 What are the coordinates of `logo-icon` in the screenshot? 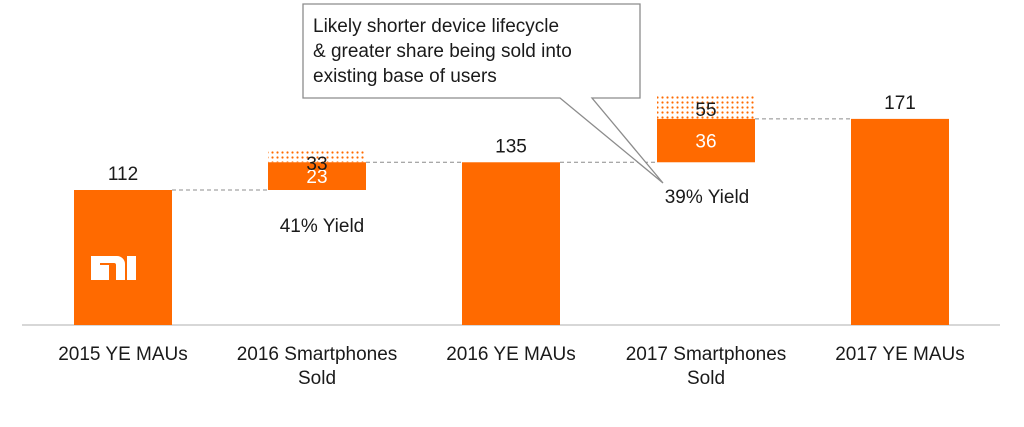 It's located at (108, 268).